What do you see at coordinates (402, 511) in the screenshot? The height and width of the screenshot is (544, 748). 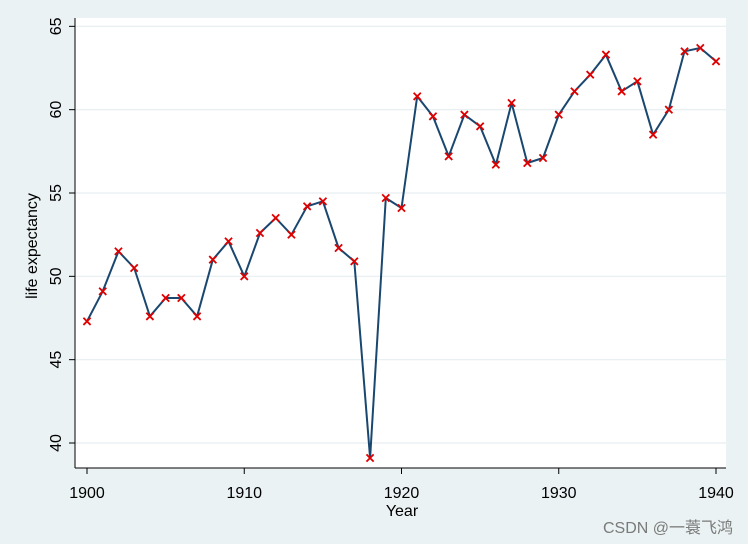 I see `x-axis-title: Year` at bounding box center [402, 511].